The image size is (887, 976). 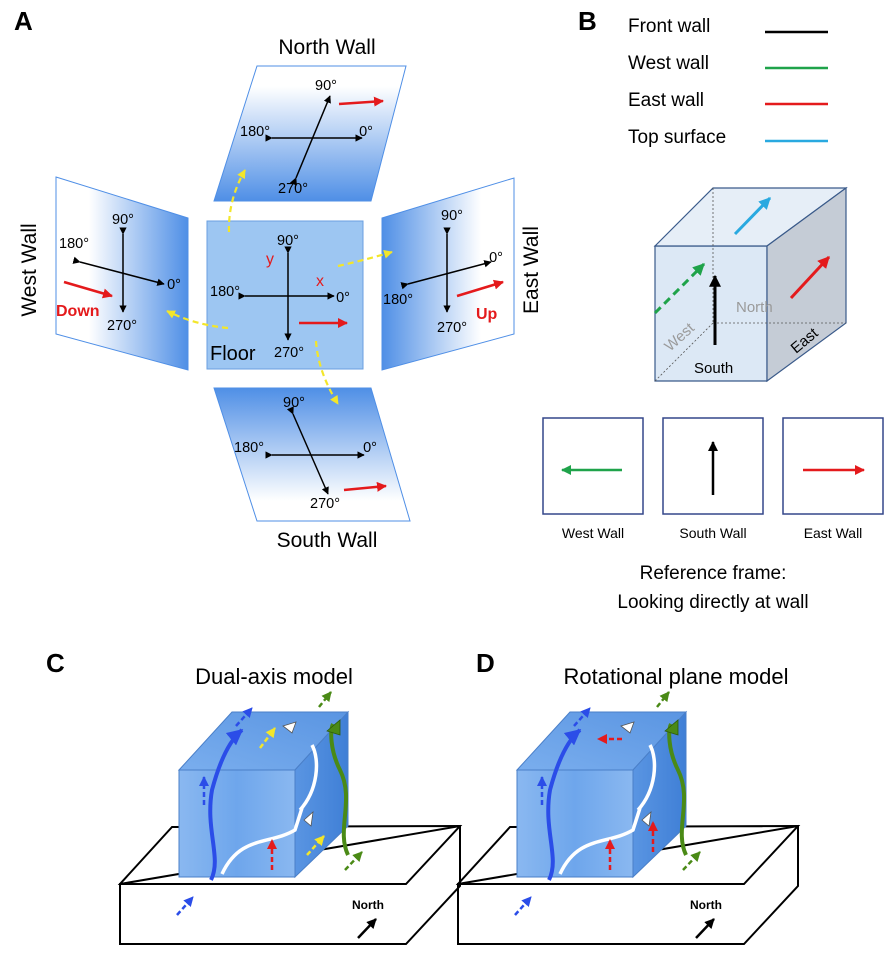 What do you see at coordinates (666, 100) in the screenshot?
I see `legend-label-east: East wall` at bounding box center [666, 100].